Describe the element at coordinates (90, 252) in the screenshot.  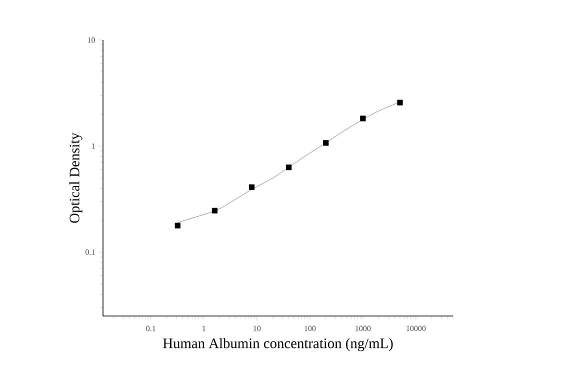
I see `y-tick-label: 0.1` at that location.